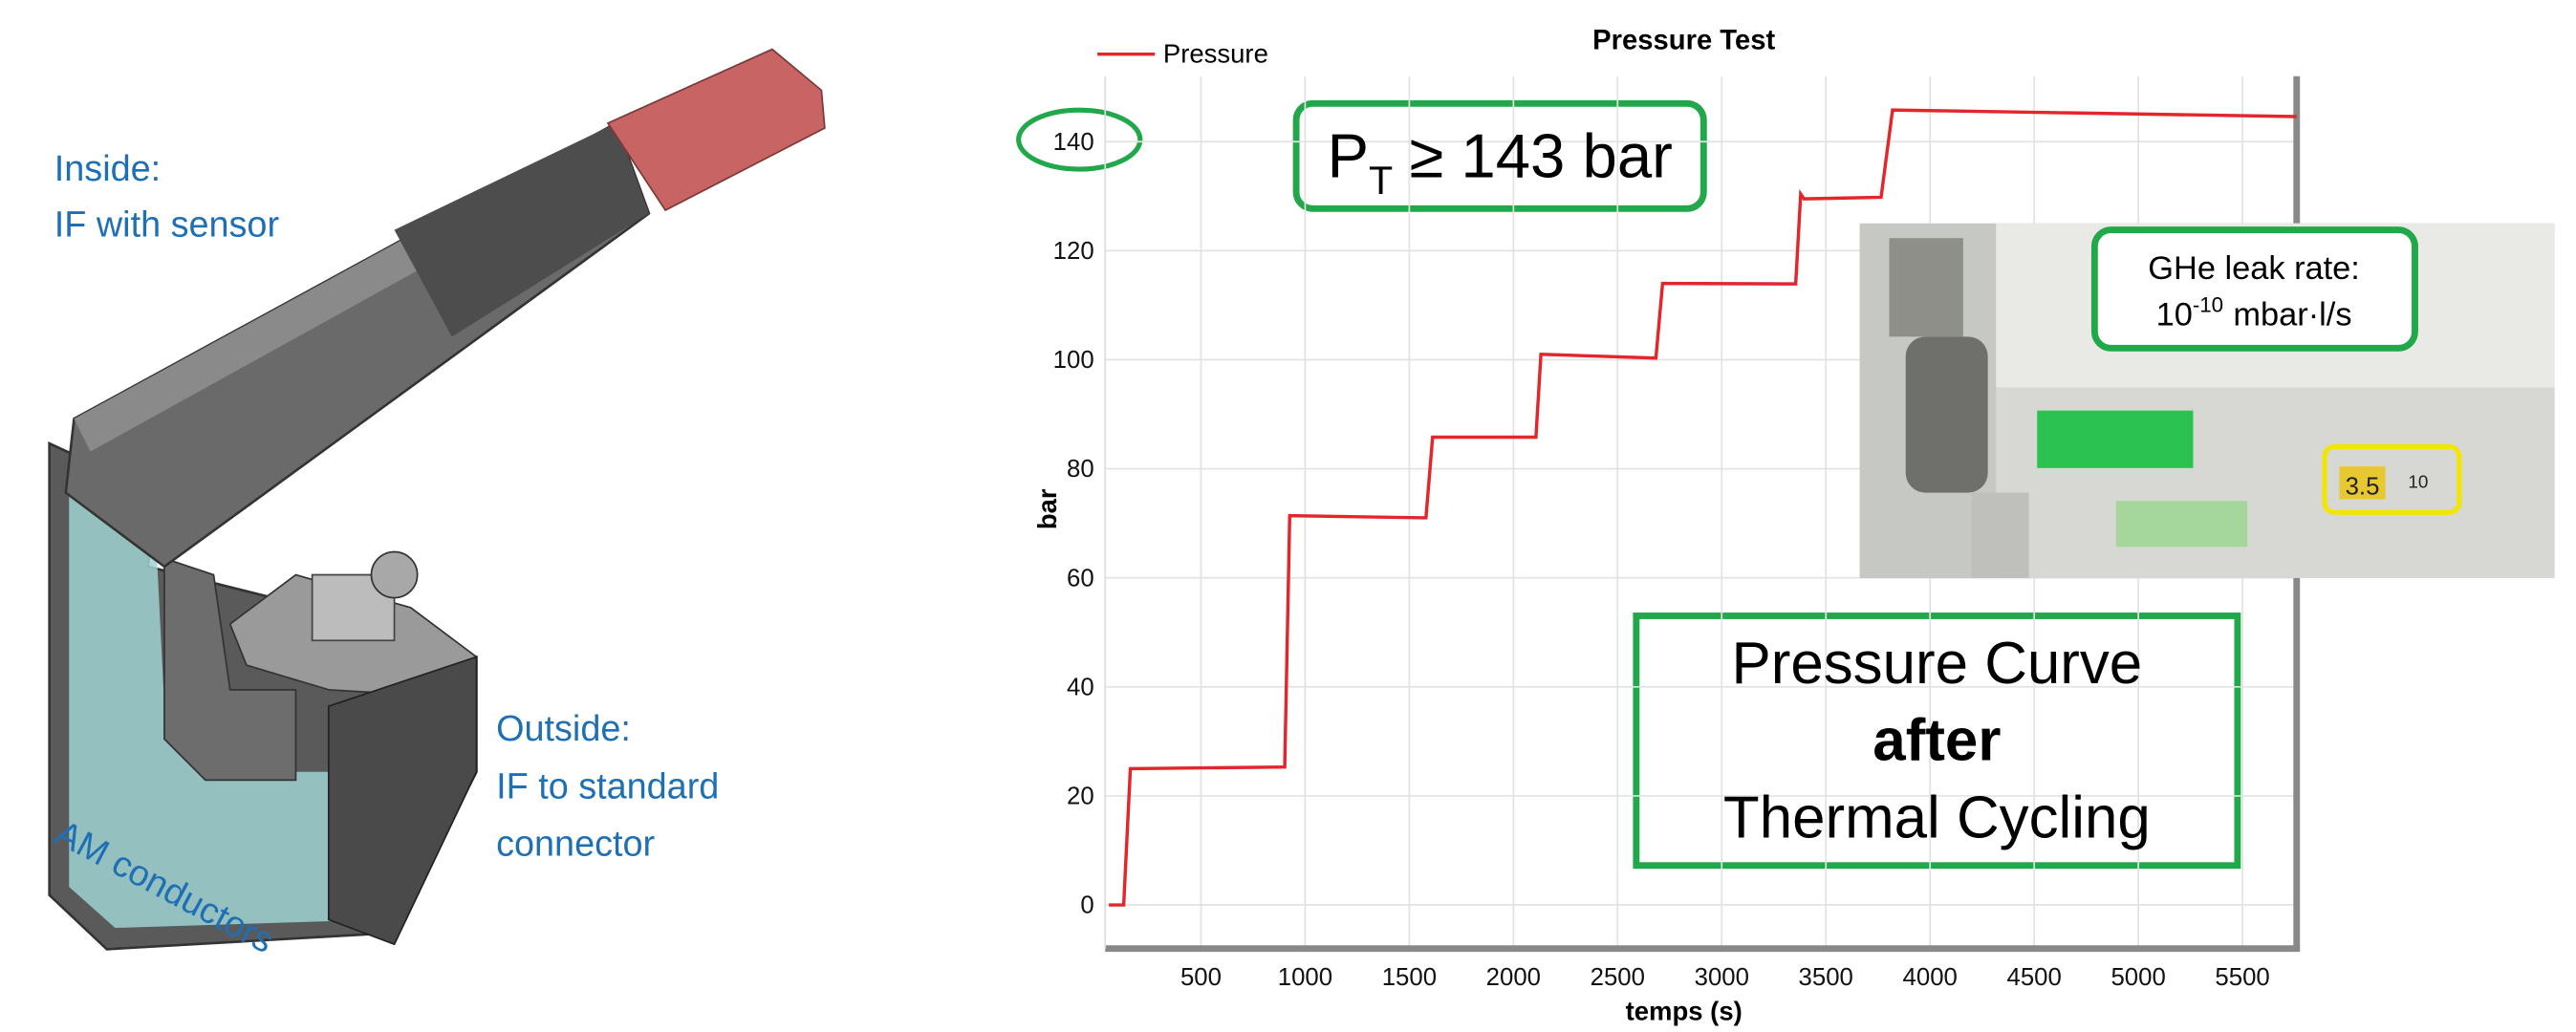 The width and height of the screenshot is (2576, 1032). What do you see at coordinates (575, 844) in the screenshot?
I see `label: connector` at bounding box center [575, 844].